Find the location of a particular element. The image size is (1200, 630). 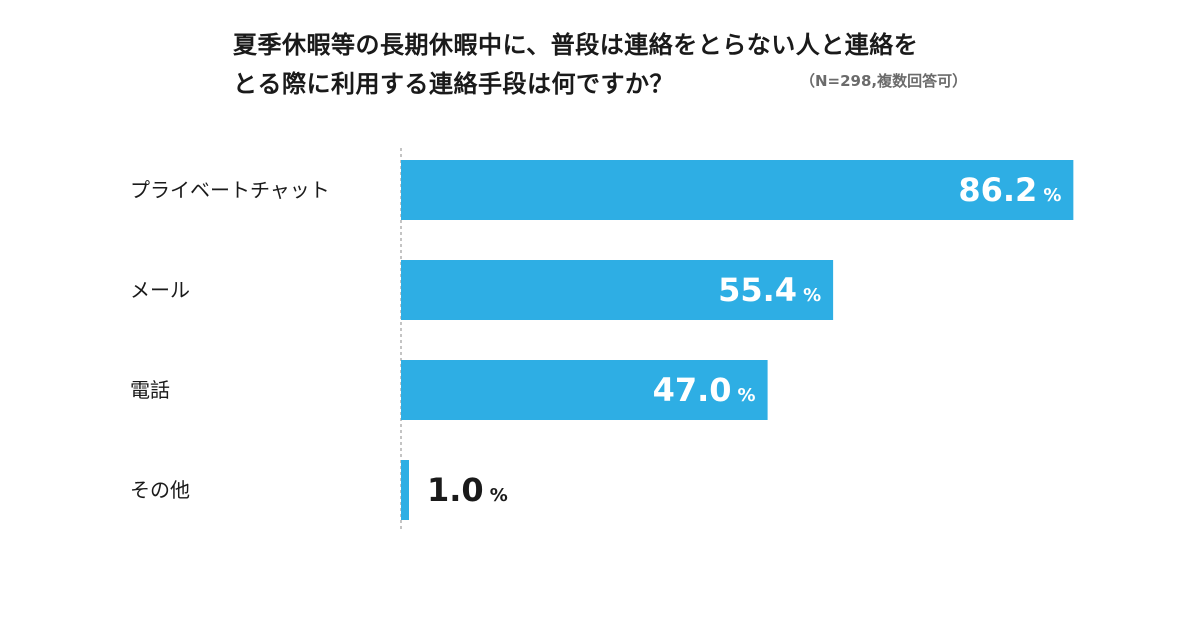

value-label-2: 47.0% is located at coordinates (704, 390).